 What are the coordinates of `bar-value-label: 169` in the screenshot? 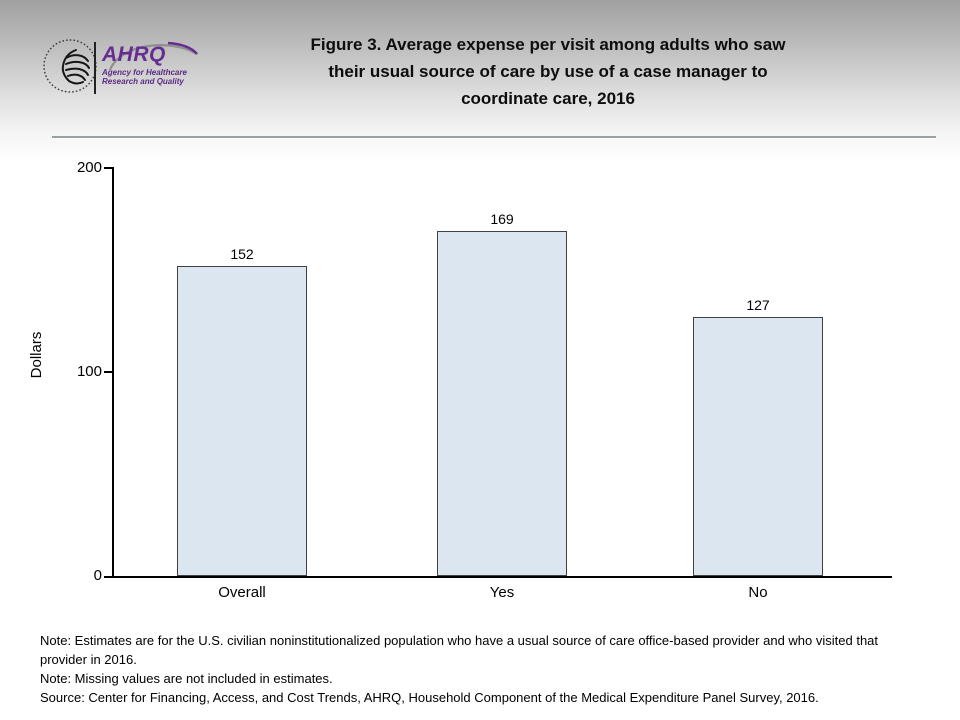 It's located at (502, 219).